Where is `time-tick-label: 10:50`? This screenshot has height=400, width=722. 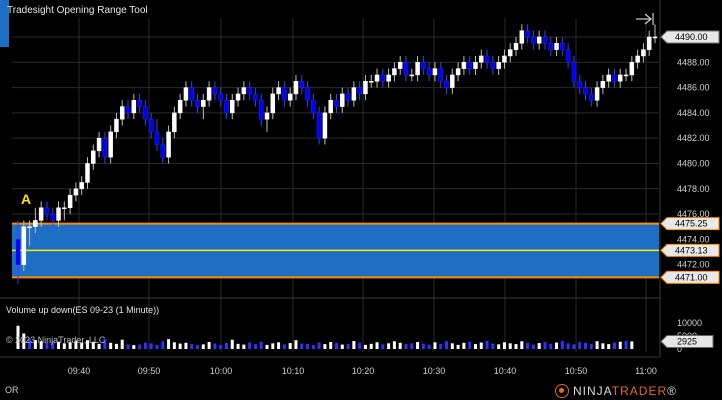
time-tick-label: 10:50 is located at coordinates (576, 371).